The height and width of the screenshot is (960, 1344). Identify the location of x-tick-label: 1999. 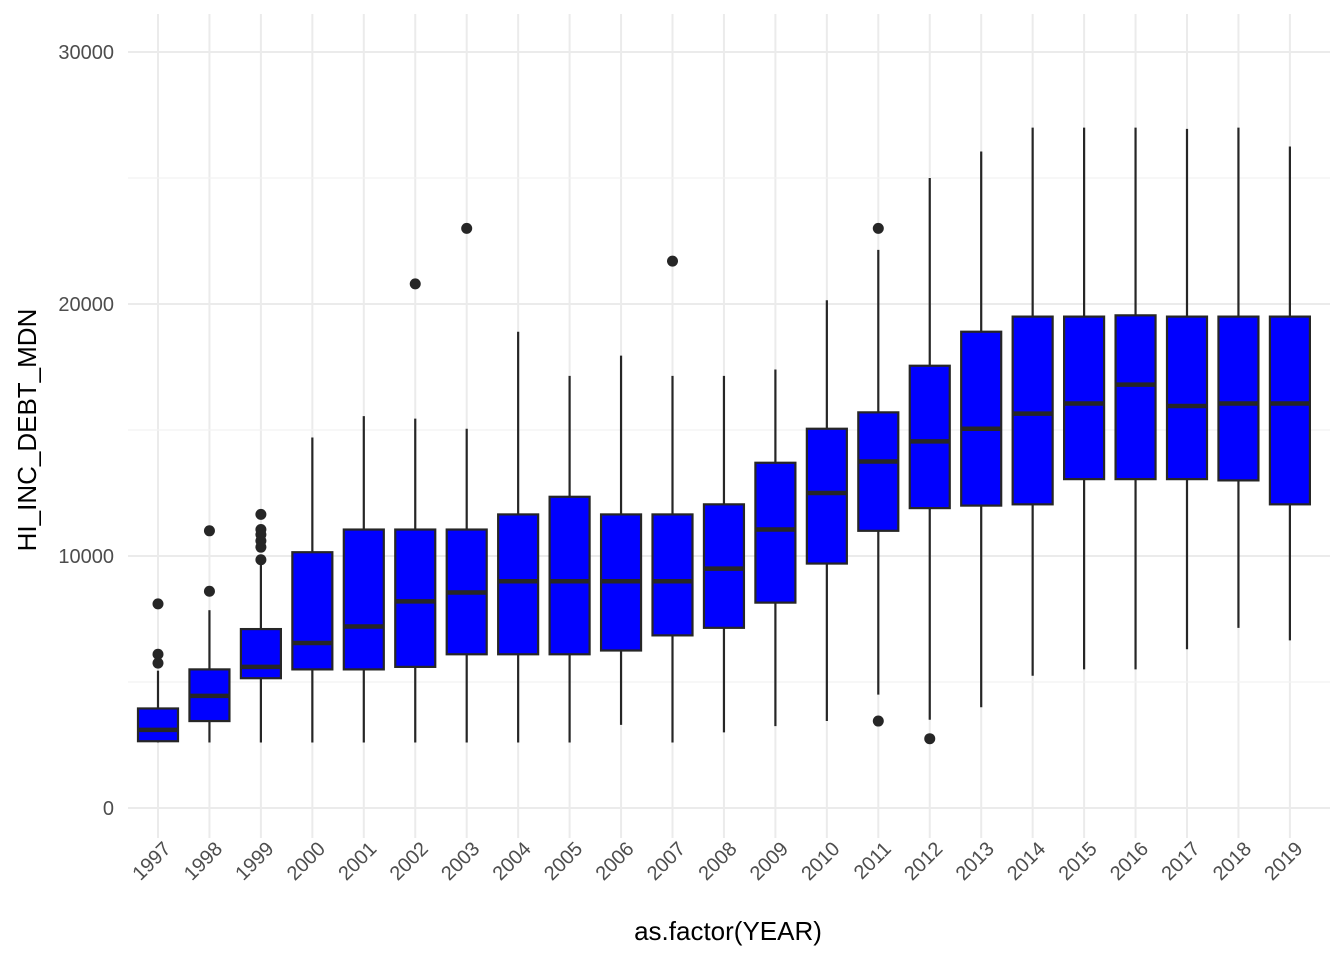
(254, 861).